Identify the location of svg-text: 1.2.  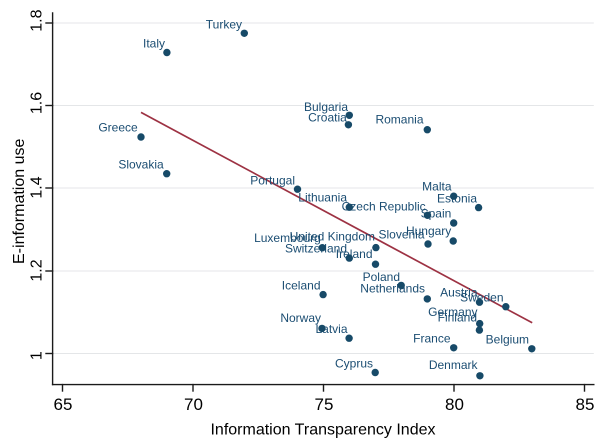
(37, 270).